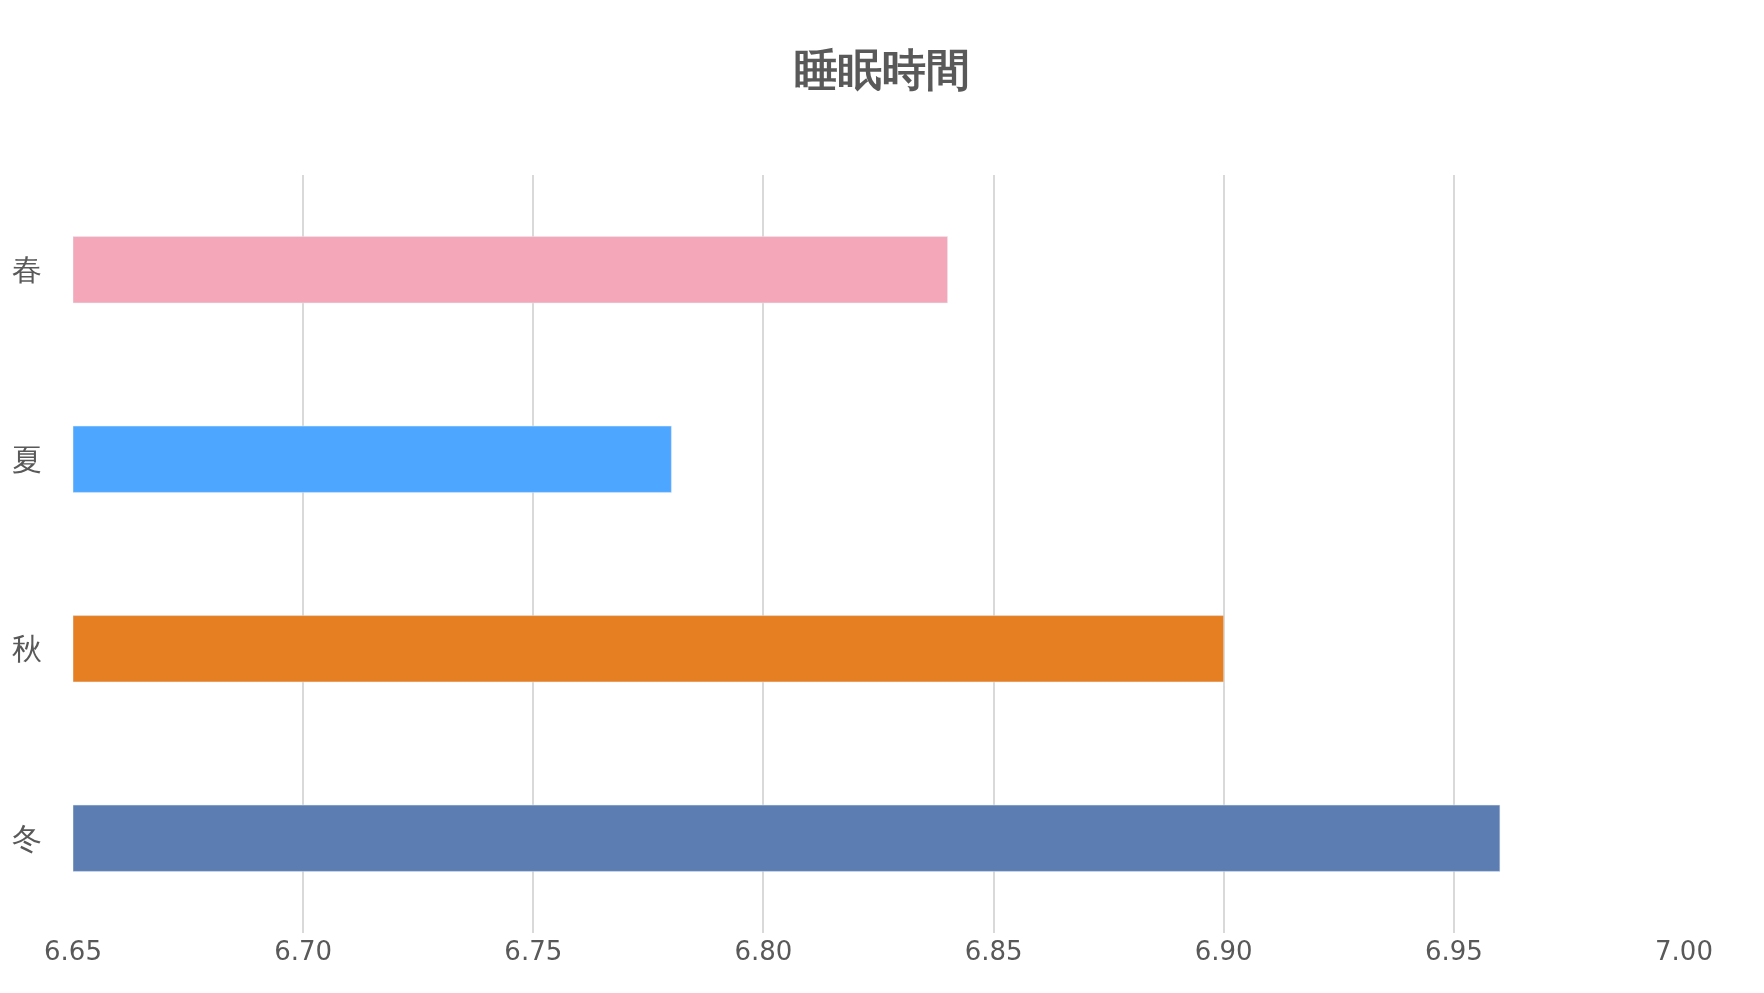 Image resolution: width=1764 pixels, height=993 pixels. Describe the element at coordinates (533, 951) in the screenshot. I see `x-tick-label: 6.75` at that location.